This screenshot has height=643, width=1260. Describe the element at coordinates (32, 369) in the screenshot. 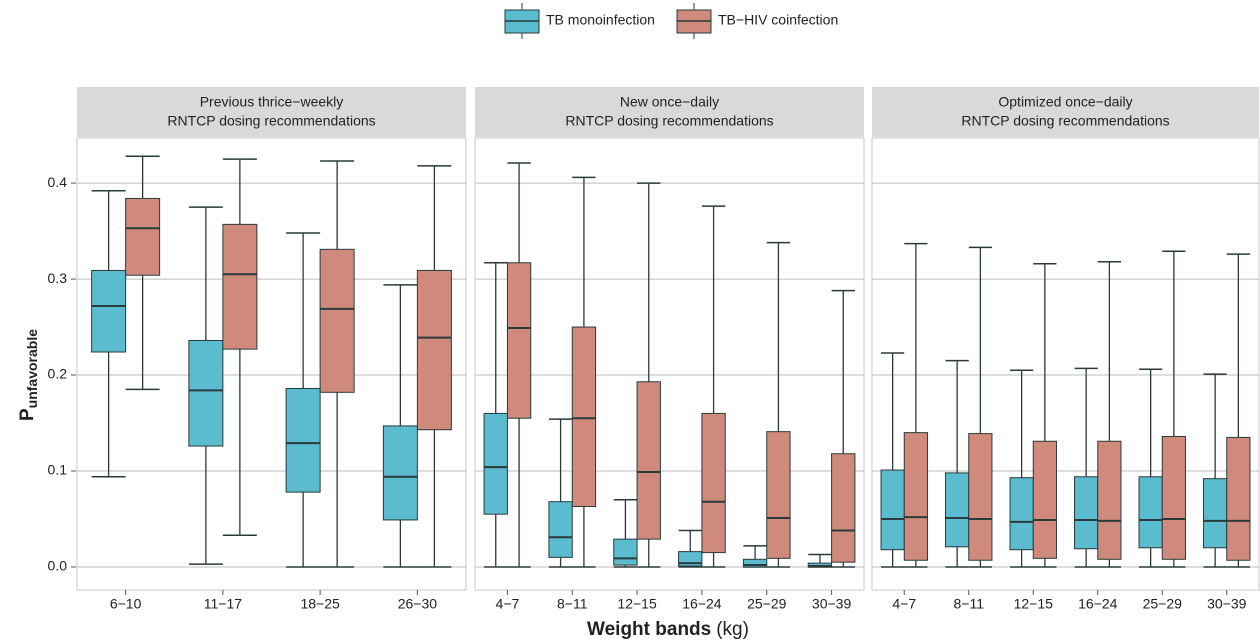

I see `y-axis-title-subscript: unfavorable` at that location.